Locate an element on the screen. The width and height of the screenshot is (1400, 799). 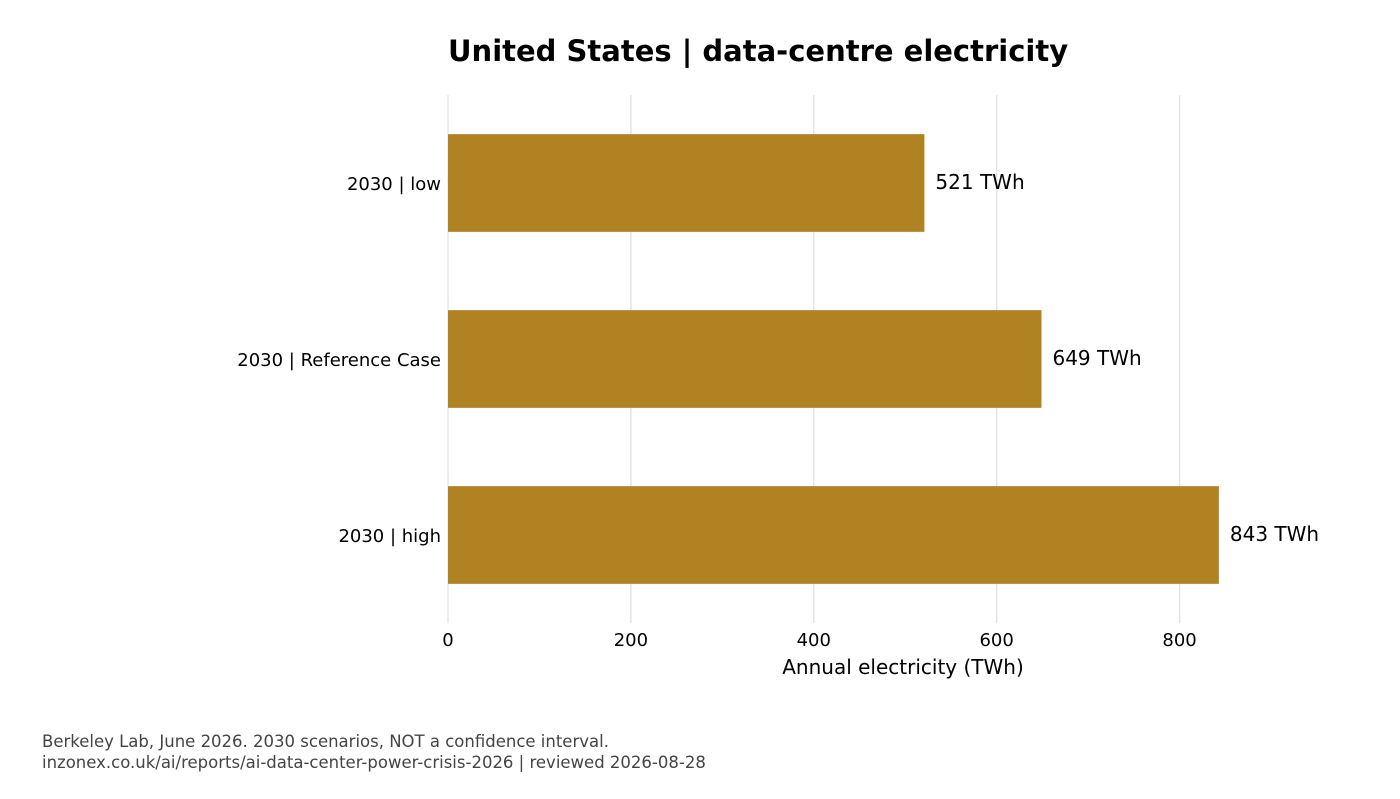
x-tick-label-400: 400 is located at coordinates (814, 640).